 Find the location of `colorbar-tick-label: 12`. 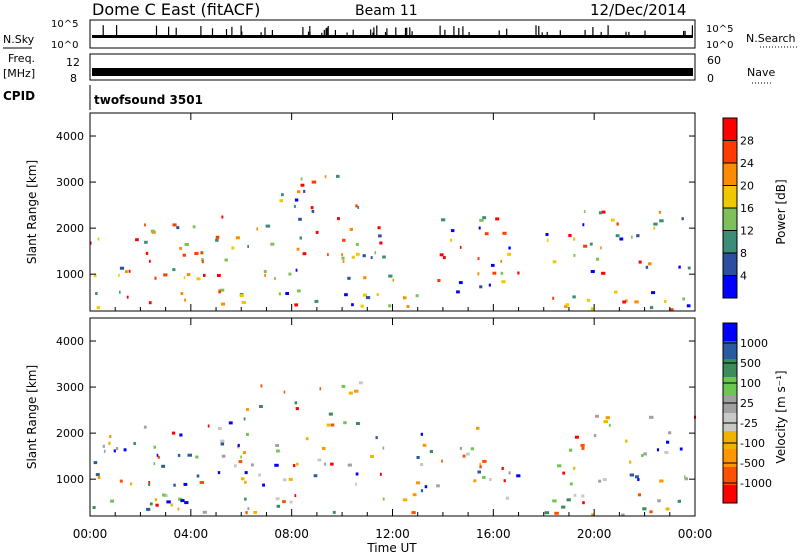

colorbar-tick-label: 12 is located at coordinates (747, 231).